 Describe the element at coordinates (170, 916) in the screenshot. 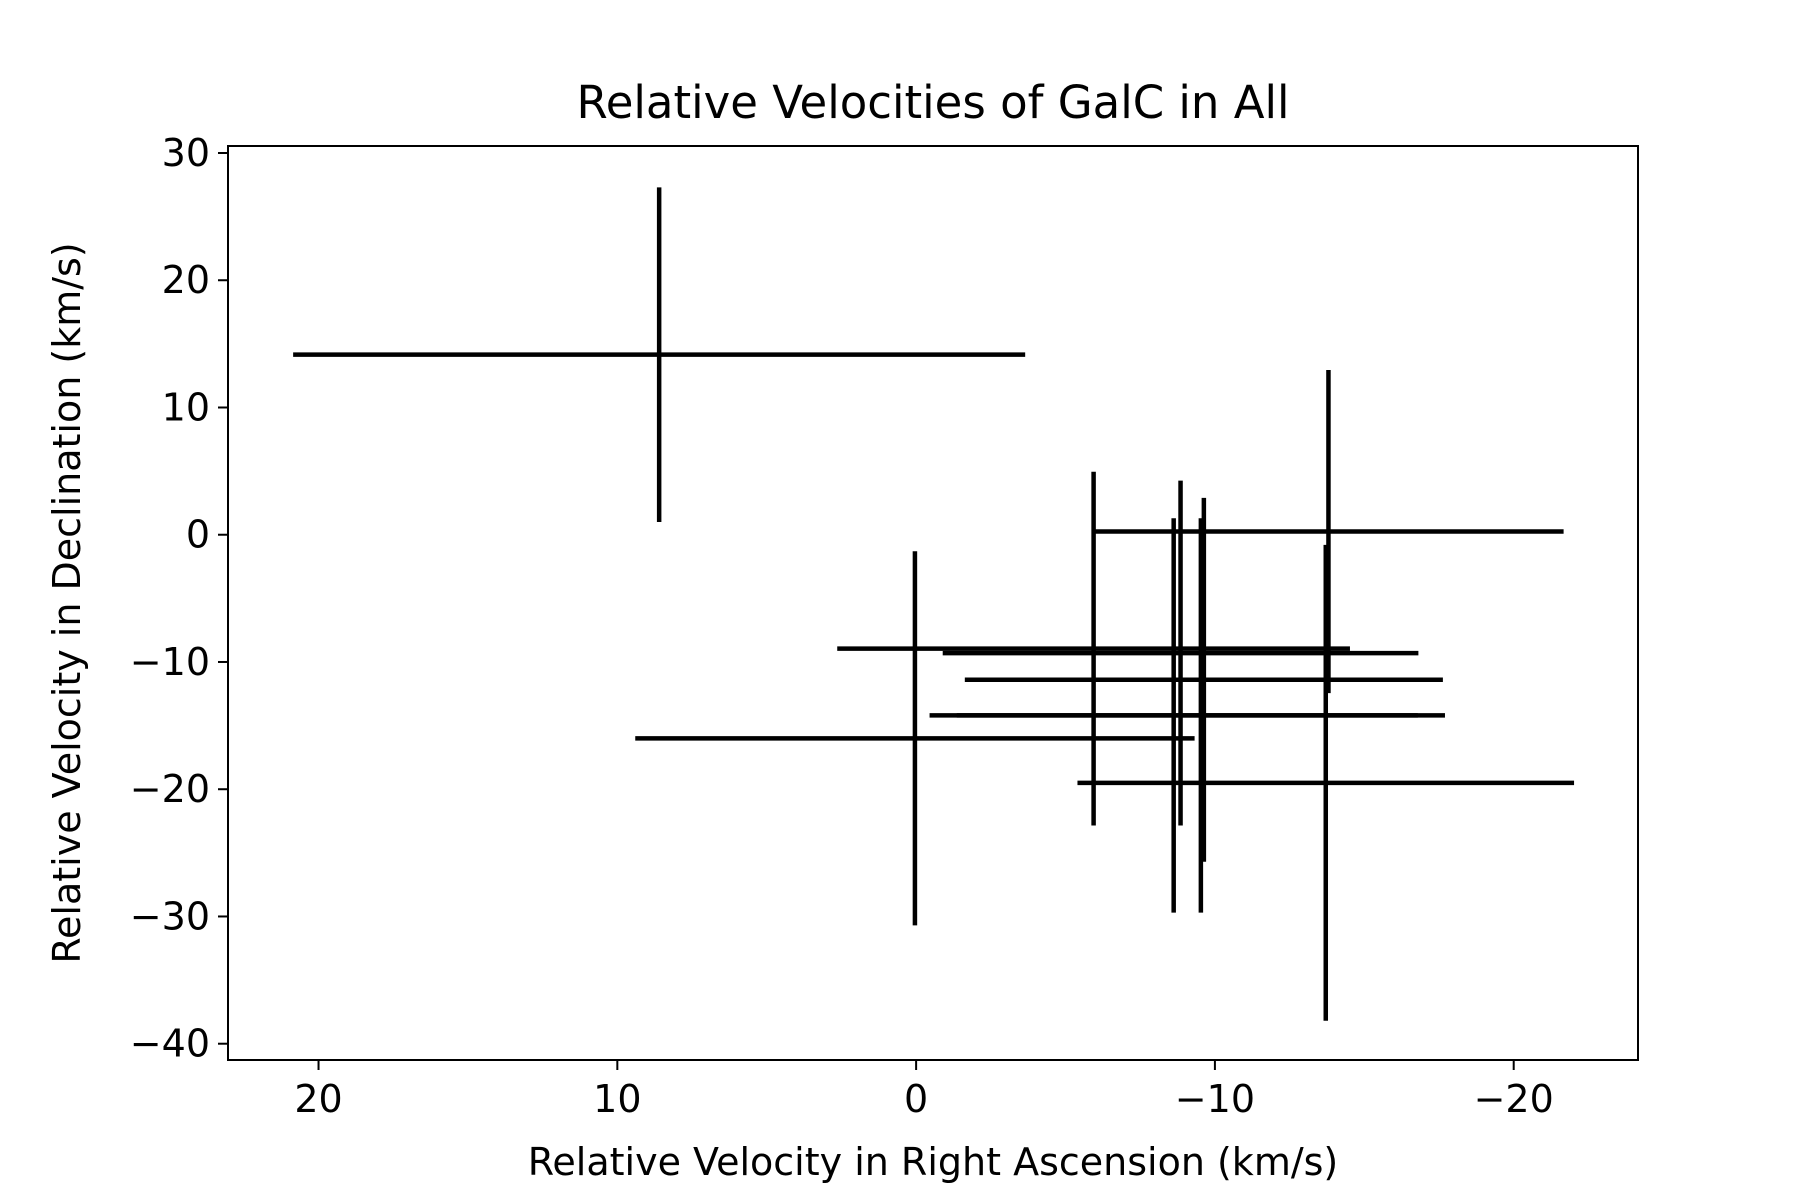

I see `y-tick-label: −30` at that location.